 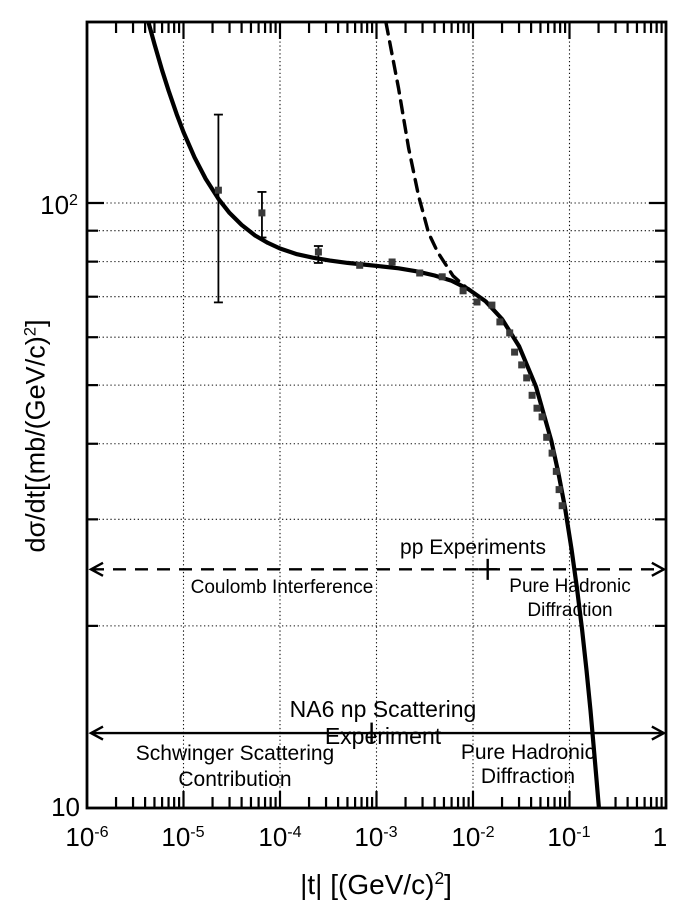 I want to click on y-tick-label-100: 102, so click(x=59, y=205).